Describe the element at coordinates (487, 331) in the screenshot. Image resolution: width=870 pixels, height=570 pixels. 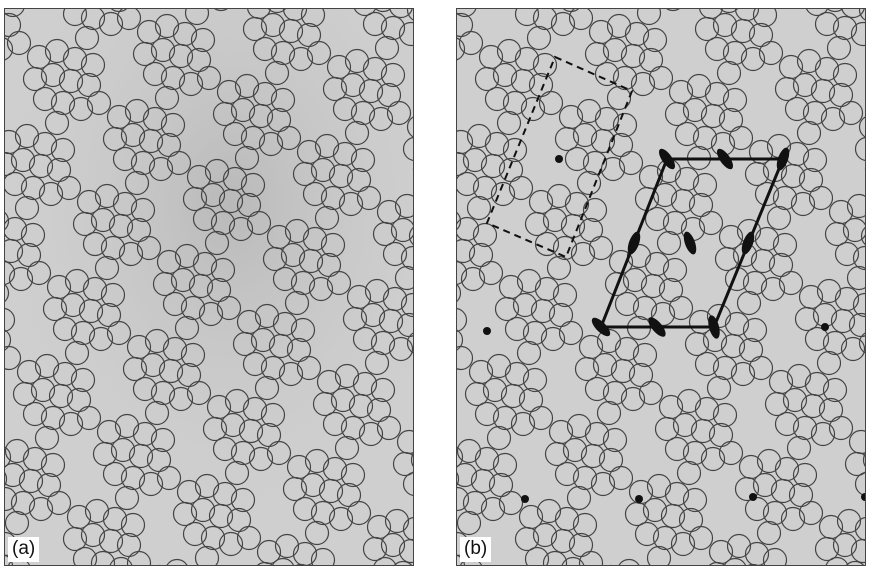
I see `lattice-point-dot` at that location.